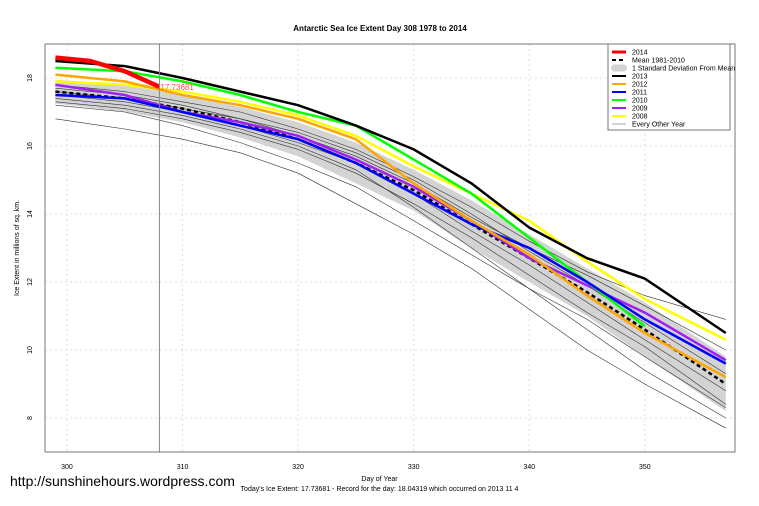 This screenshot has width=759, height=506. What do you see at coordinates (645, 467) in the screenshot?
I see `x-tick-label: 350` at bounding box center [645, 467].